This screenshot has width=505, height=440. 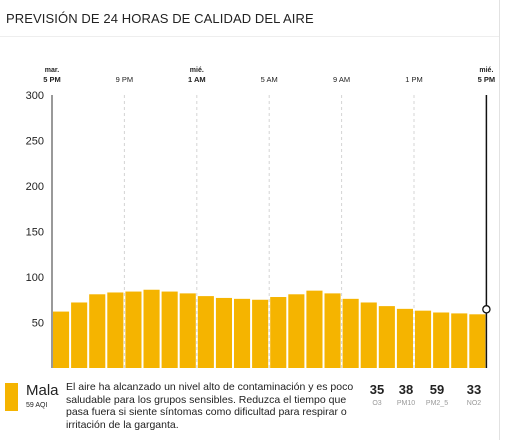 I want to click on pollutant-value: 33, so click(x=474, y=389).